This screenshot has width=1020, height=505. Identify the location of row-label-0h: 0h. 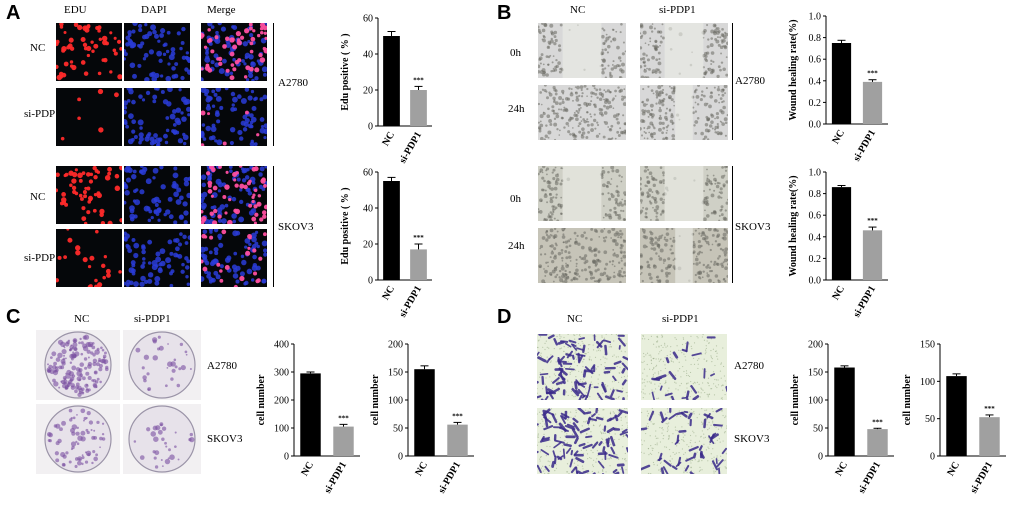
(515, 199).